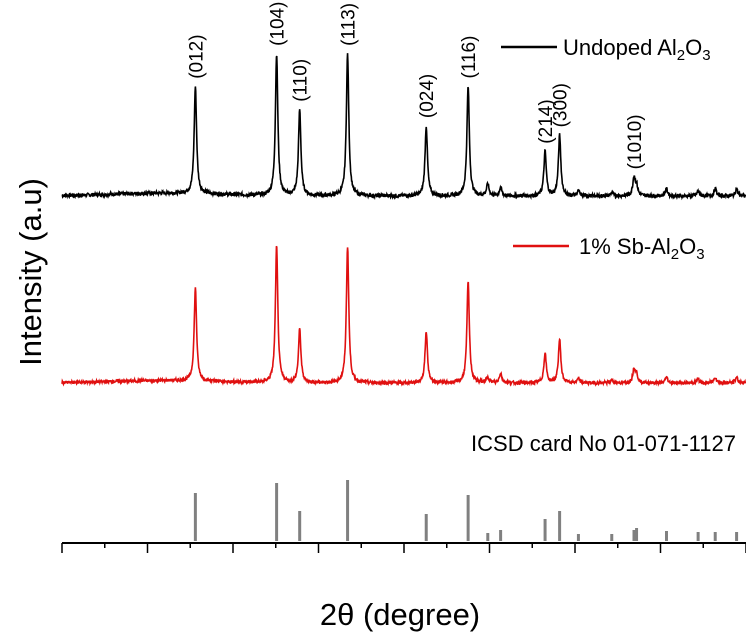 The height and width of the screenshot is (641, 746). What do you see at coordinates (349, 24) in the screenshot?
I see `peak-label: (113)` at bounding box center [349, 24].